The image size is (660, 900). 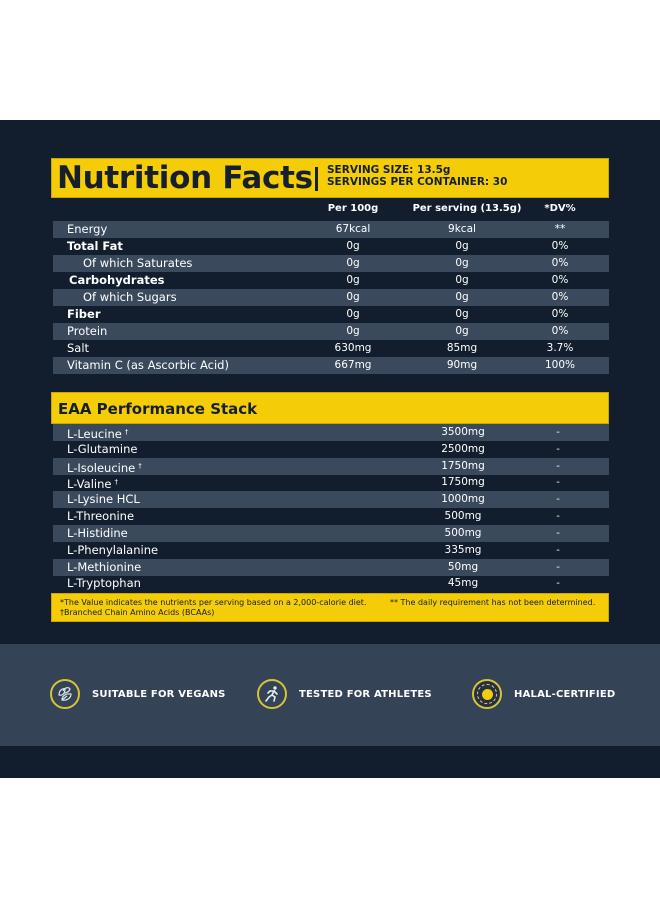 I want to click on amino-name: L-Isoleucine, so click(x=101, y=468).